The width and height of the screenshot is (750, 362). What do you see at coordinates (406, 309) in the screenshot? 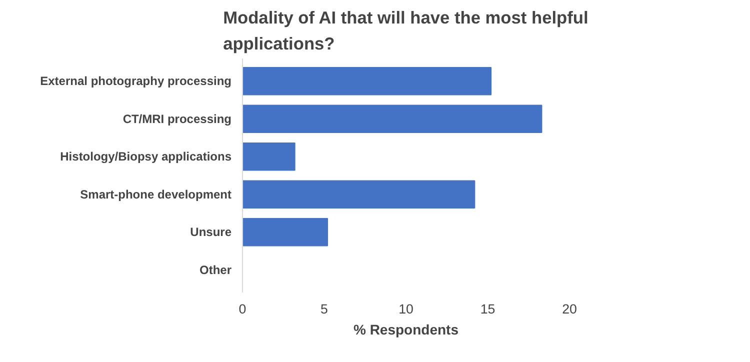
I see `x-tick-label: 10` at bounding box center [406, 309].